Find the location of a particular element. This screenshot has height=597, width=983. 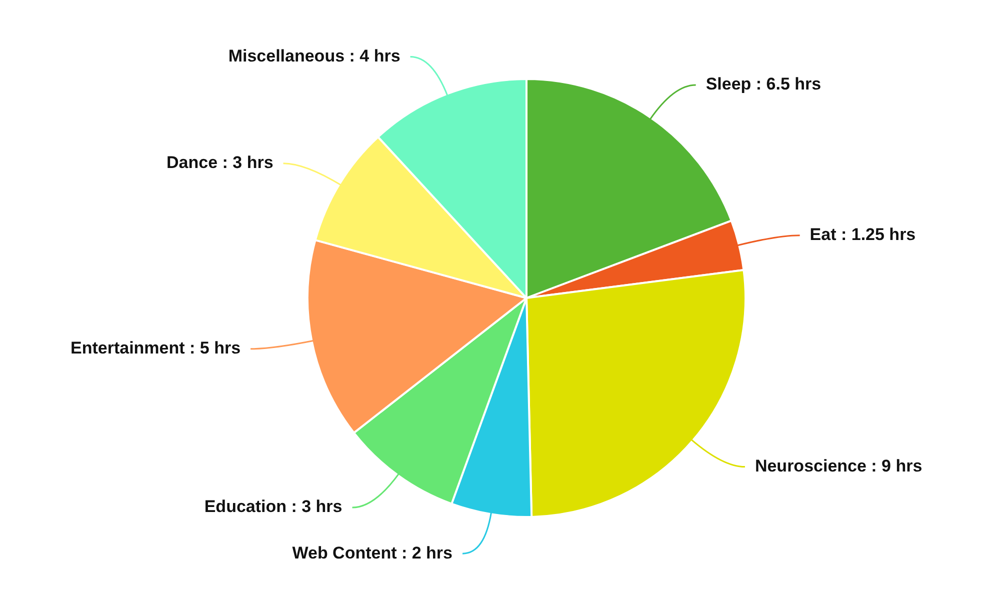

slice-label: Entertainment : 5 hrs is located at coordinates (155, 348).